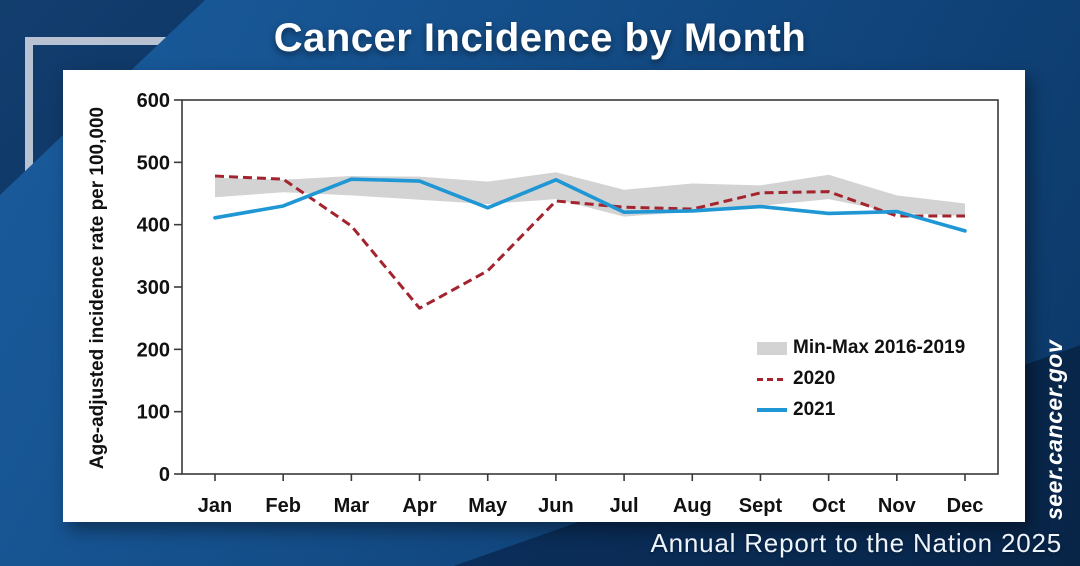  Describe the element at coordinates (814, 409) in the screenshot. I see `legend-label: 2021` at that location.